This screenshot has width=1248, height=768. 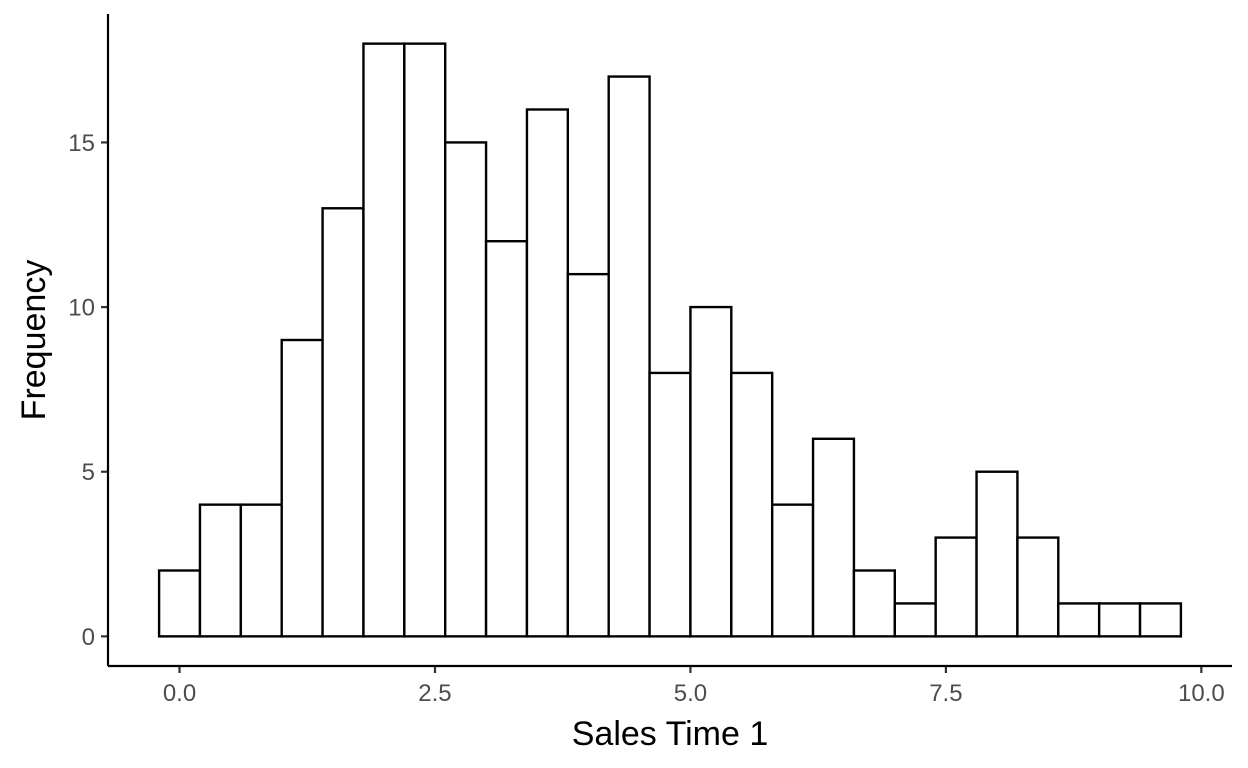 What do you see at coordinates (34, 340) in the screenshot?
I see `y-axis-title: Frequency` at bounding box center [34, 340].